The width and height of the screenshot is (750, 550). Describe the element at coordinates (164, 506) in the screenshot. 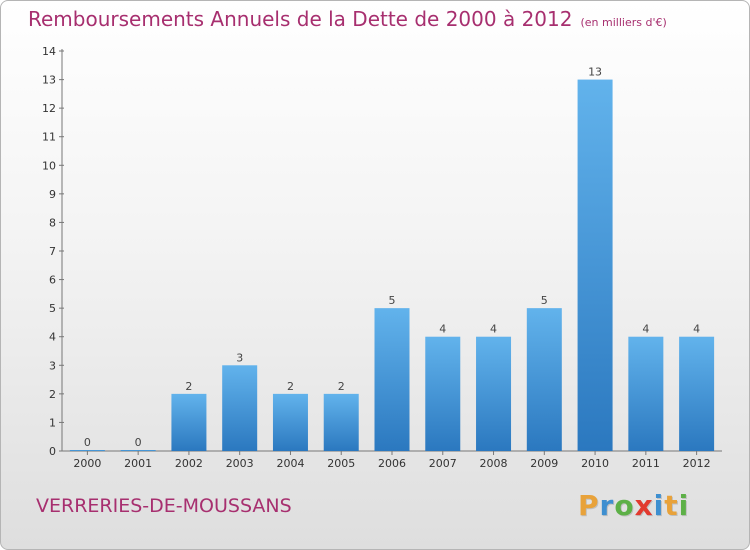

I see `commune-name: VERRERIES-DE-MOUSSANS` at that location.